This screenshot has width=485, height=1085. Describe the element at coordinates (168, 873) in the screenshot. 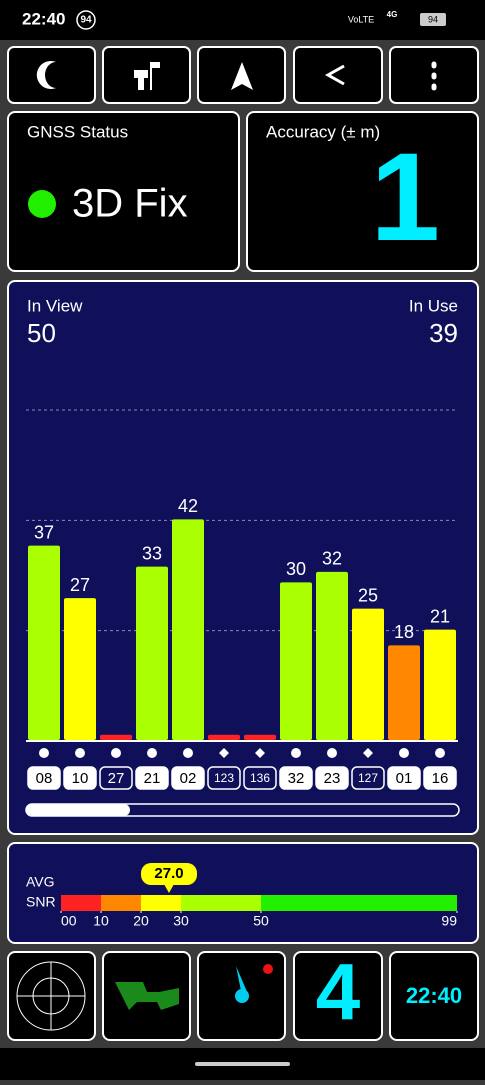

I see `avg-value: 27.0` at that location.